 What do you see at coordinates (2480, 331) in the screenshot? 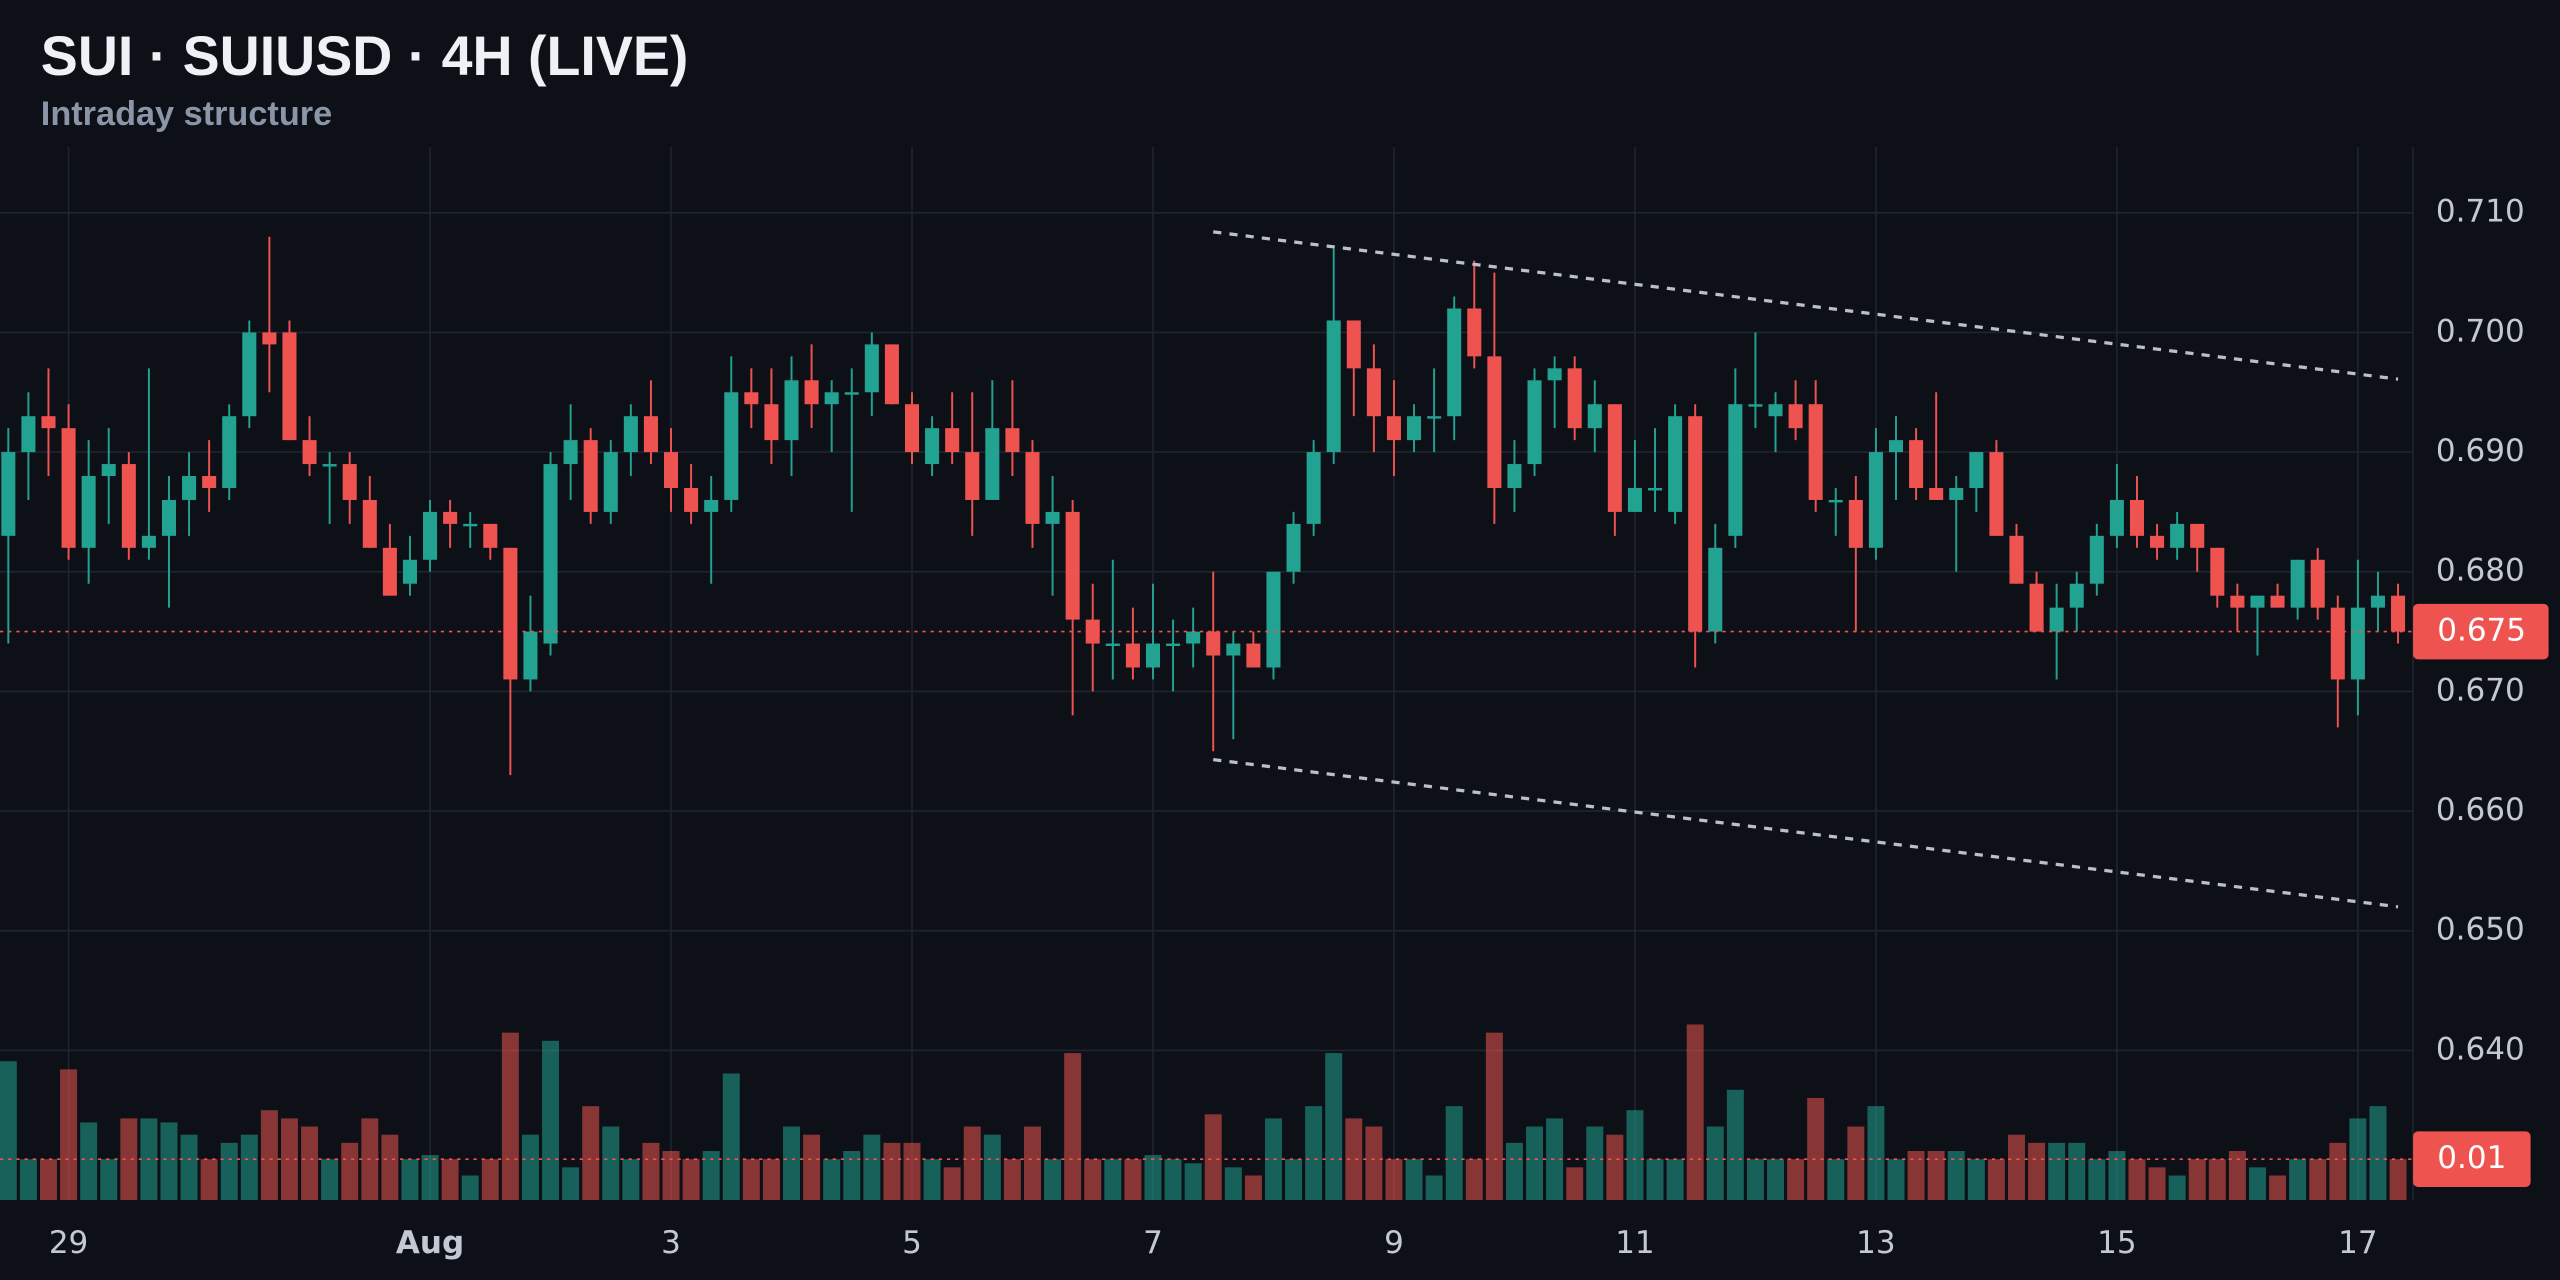
I see `y-tick-label: 0.700` at bounding box center [2480, 331].